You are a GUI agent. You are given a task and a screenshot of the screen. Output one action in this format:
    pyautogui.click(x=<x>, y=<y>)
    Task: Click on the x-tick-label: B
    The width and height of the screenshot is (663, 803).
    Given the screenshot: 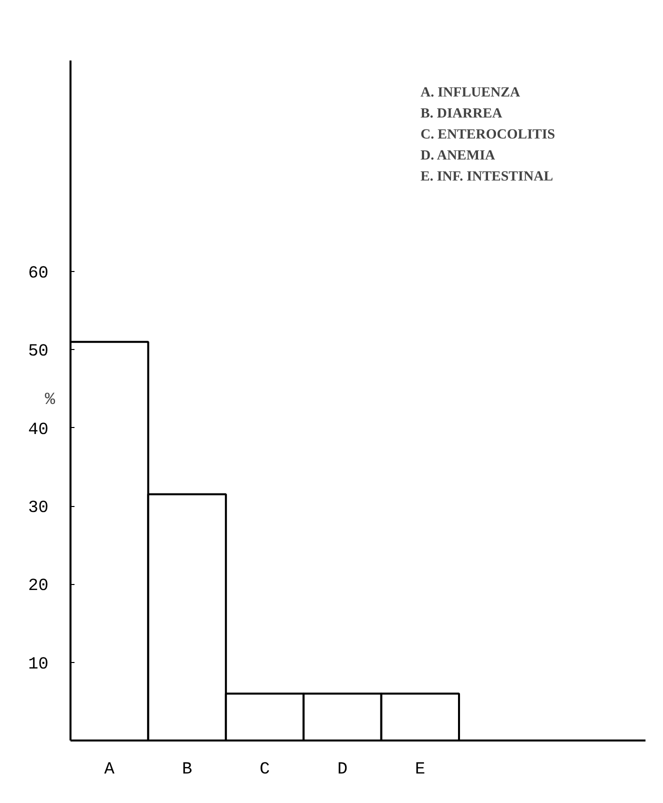 What is the action you would take?
    pyautogui.click(x=187, y=770)
    